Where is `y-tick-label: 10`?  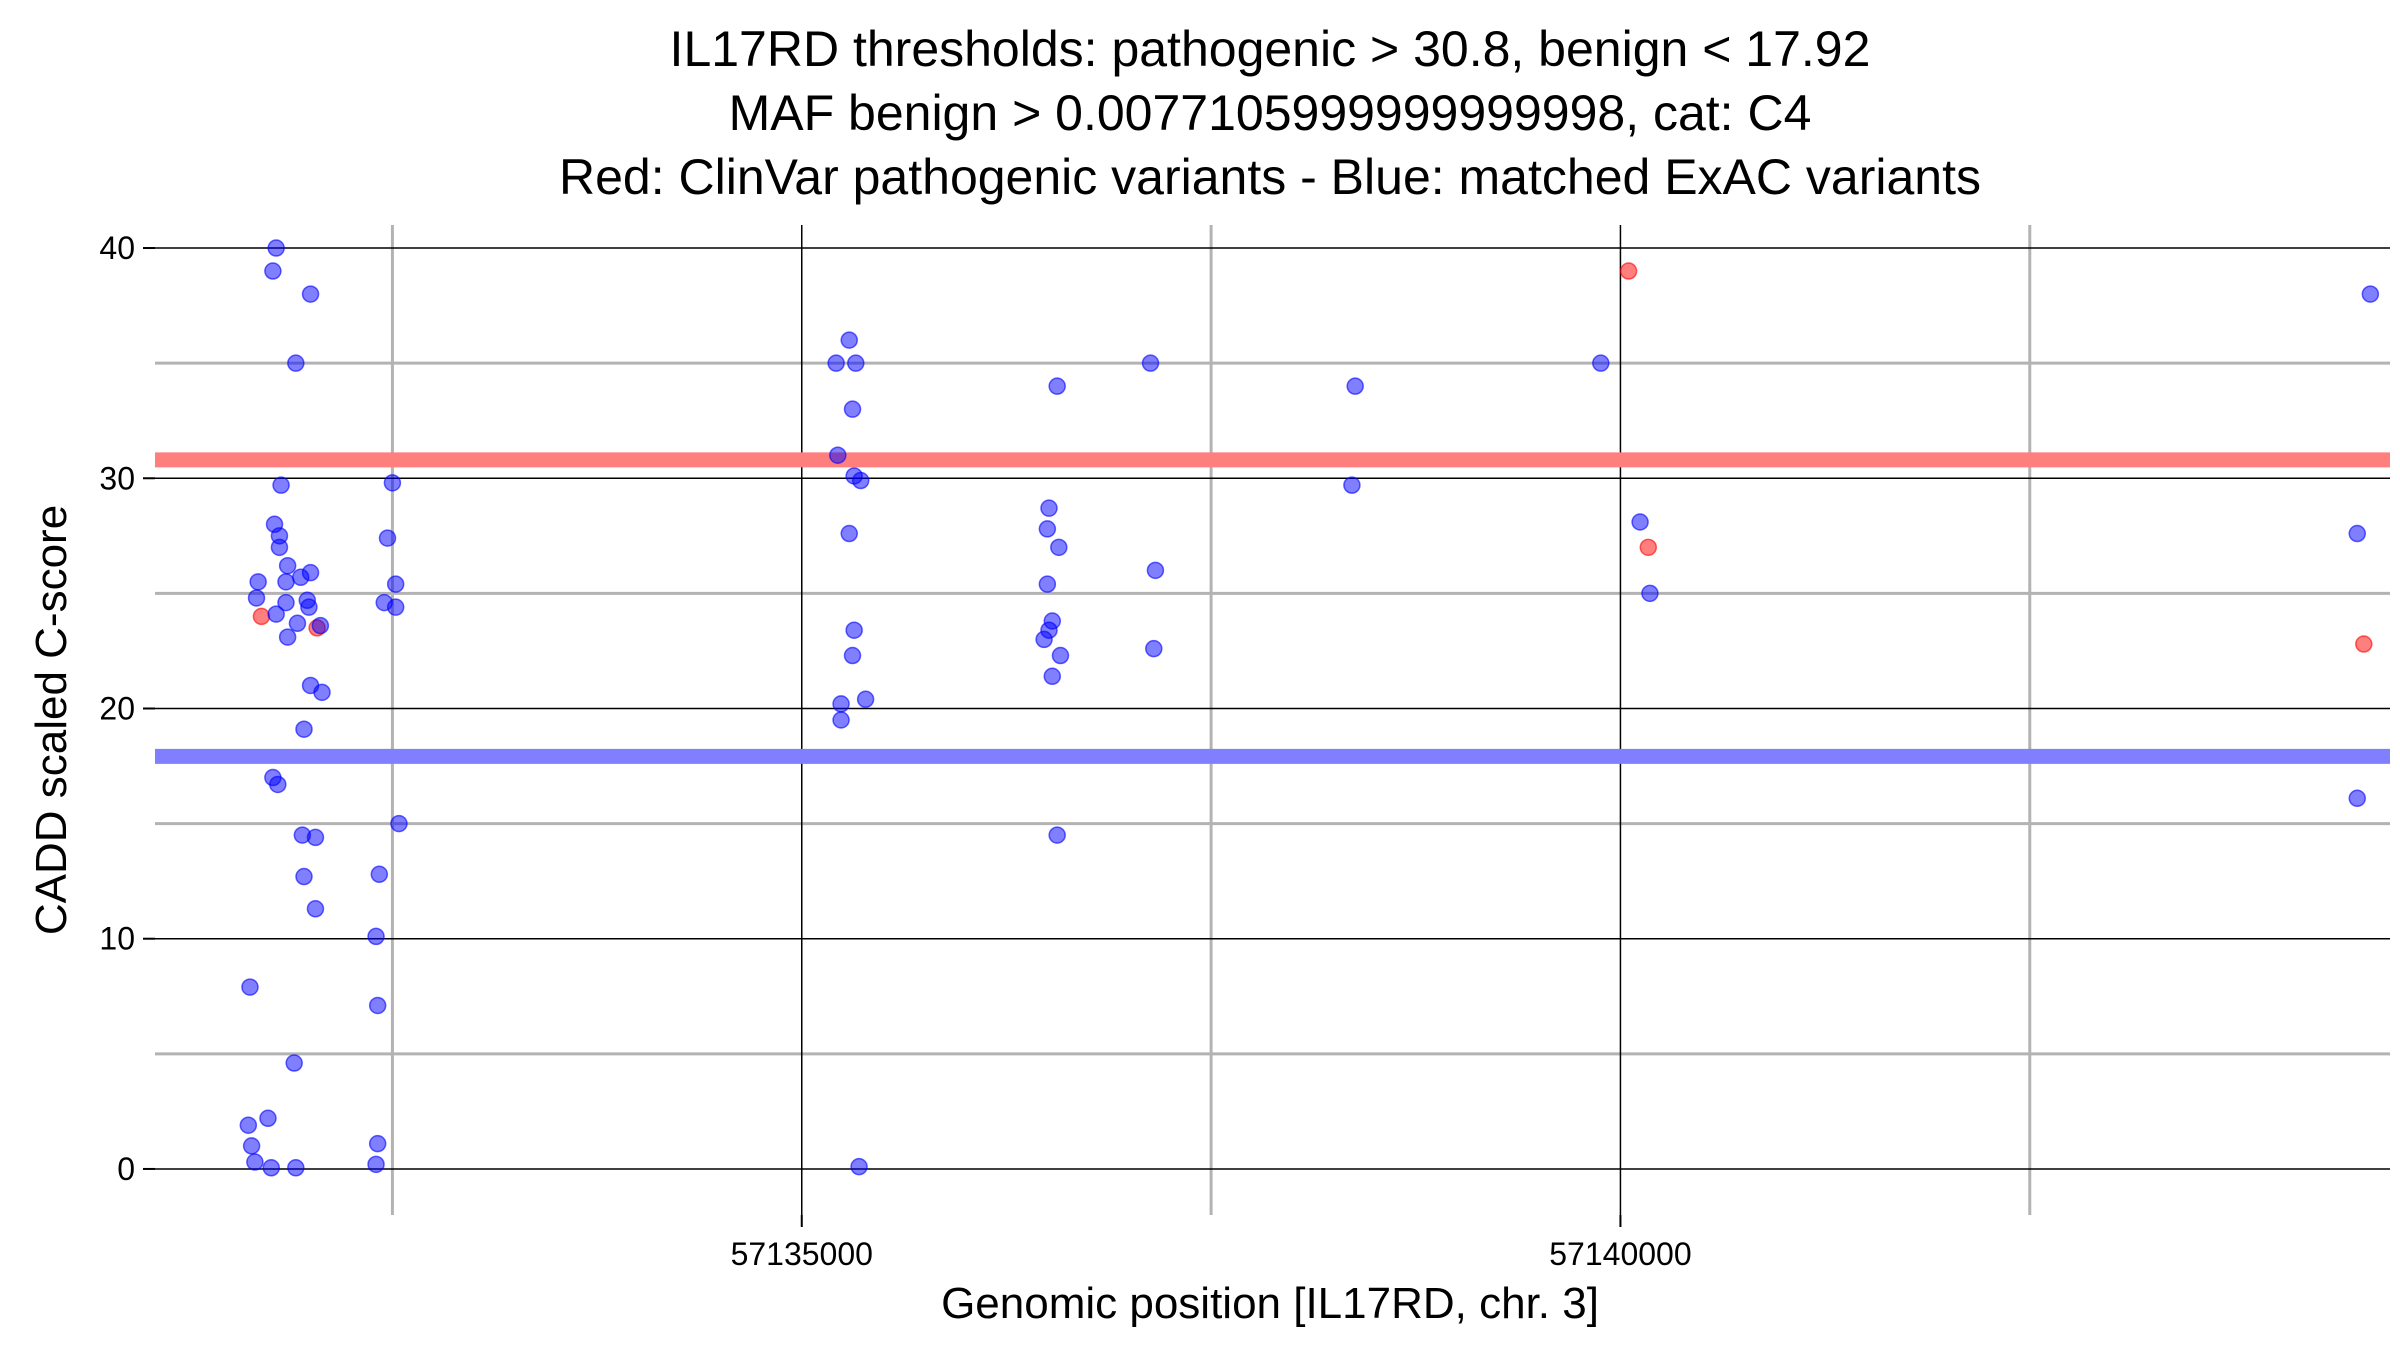
y-tick-label: 10 is located at coordinates (117, 939).